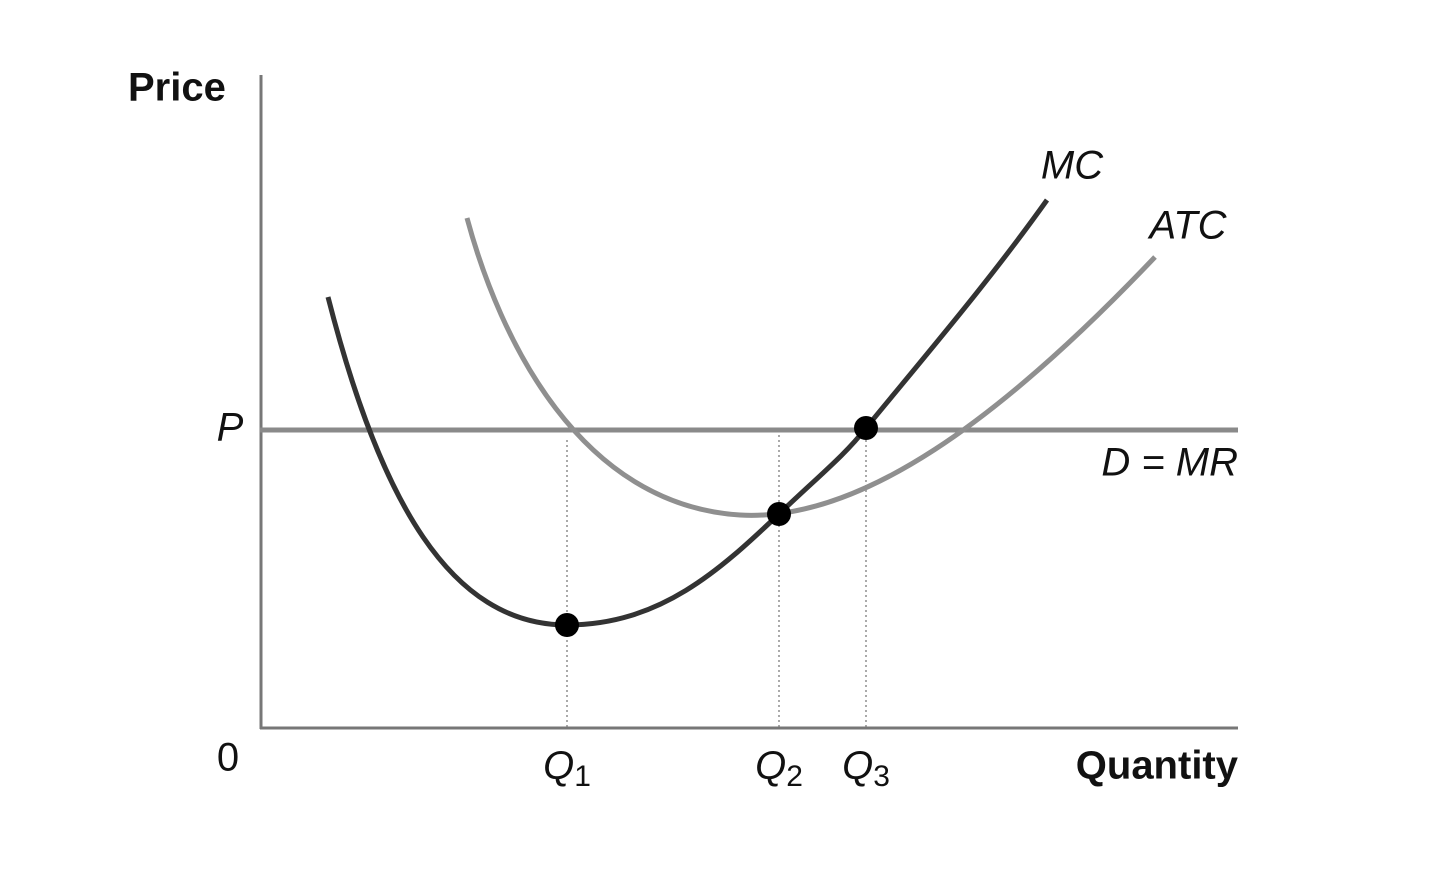  Describe the element at coordinates (230, 428) in the screenshot. I see `price-label: P` at that location.